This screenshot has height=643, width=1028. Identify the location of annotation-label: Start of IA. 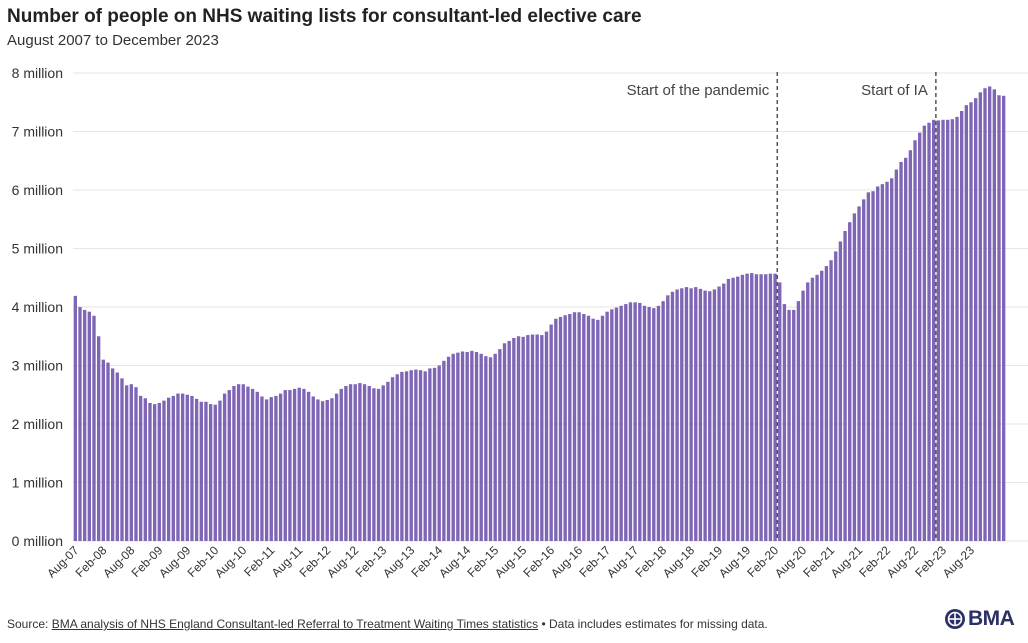
(894, 90).